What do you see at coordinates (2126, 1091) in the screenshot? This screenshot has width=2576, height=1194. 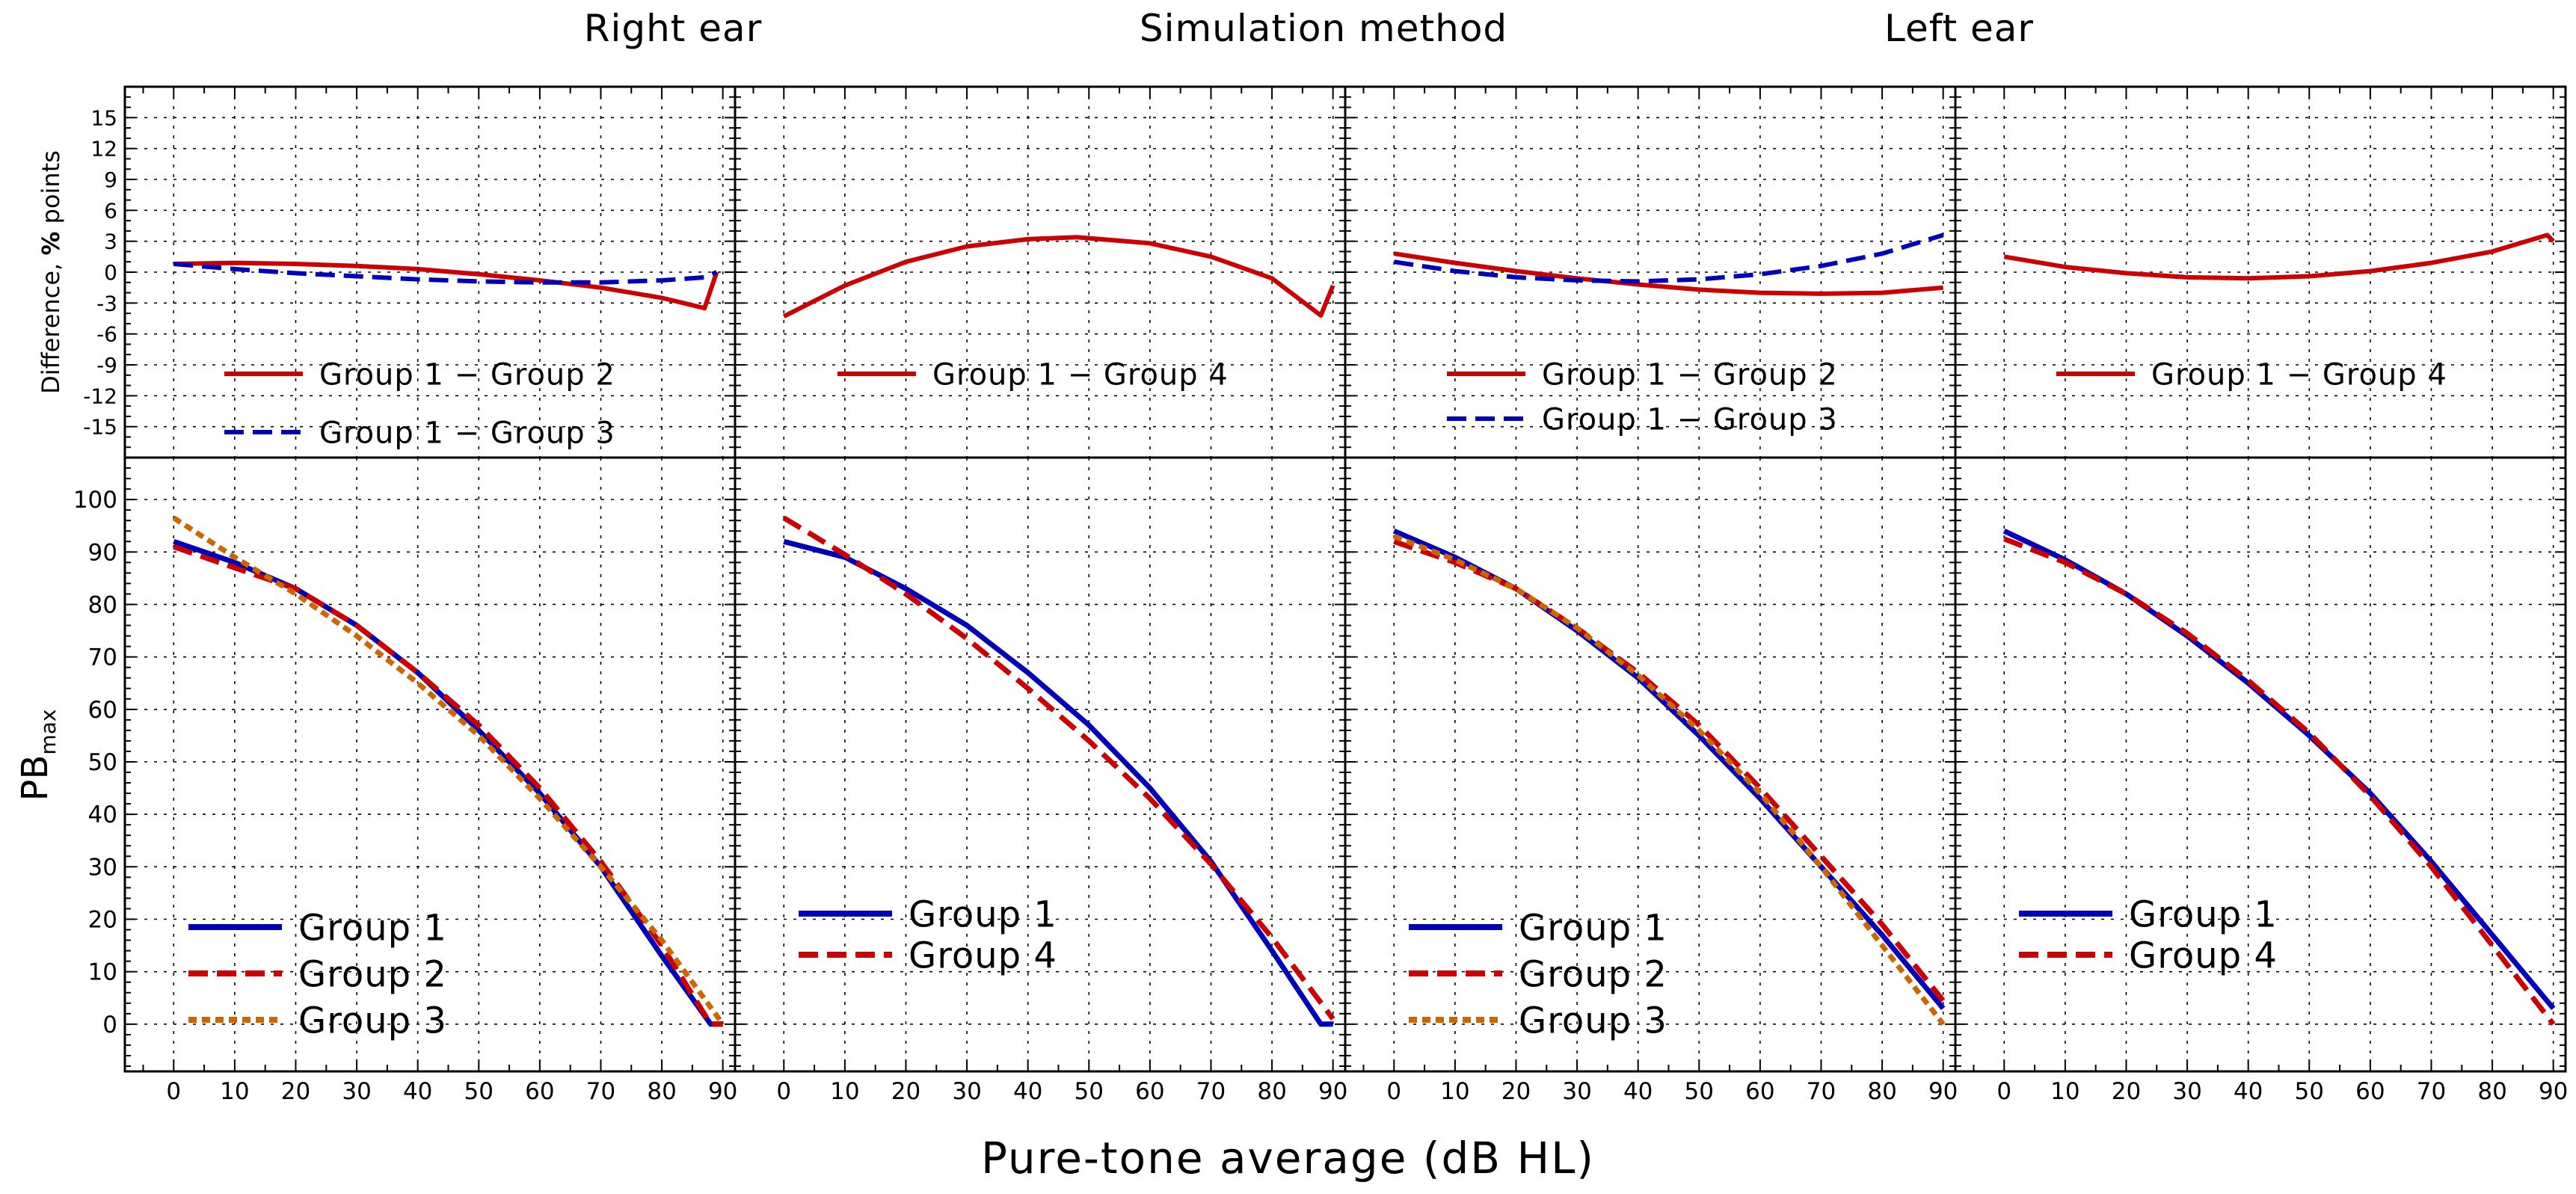 I see `bottom-4-xtick-label-20: 20` at bounding box center [2126, 1091].